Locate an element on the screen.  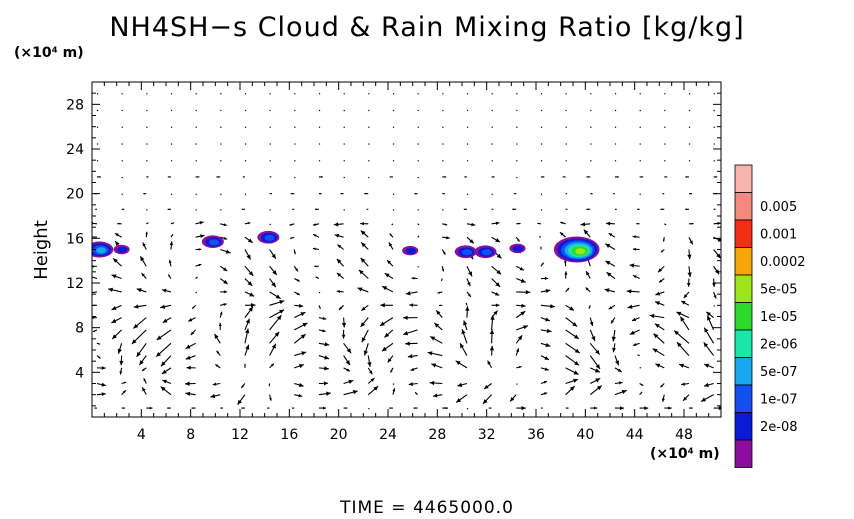
y-tick-label: 20 is located at coordinates (75, 195).